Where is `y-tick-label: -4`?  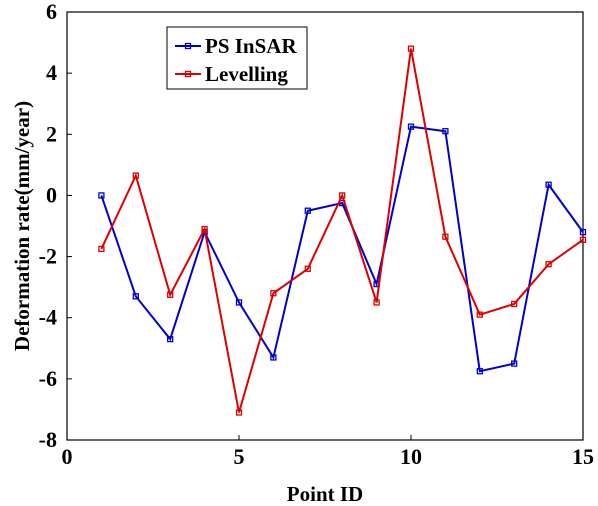
y-tick-label: -4 is located at coordinates (48, 317).